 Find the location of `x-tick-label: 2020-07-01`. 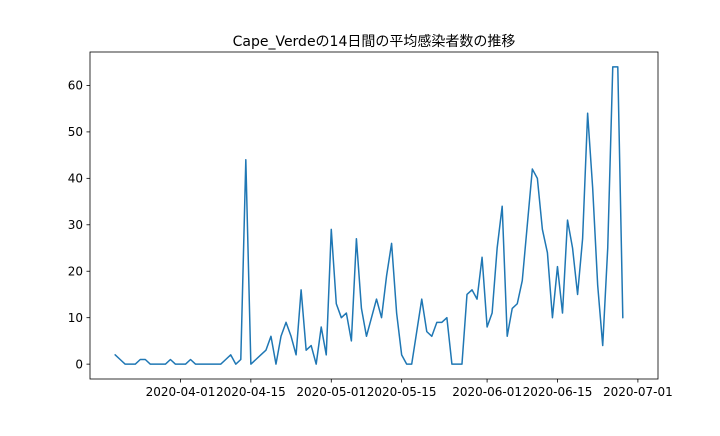

x-tick-label: 2020-07-01 is located at coordinates (638, 392).